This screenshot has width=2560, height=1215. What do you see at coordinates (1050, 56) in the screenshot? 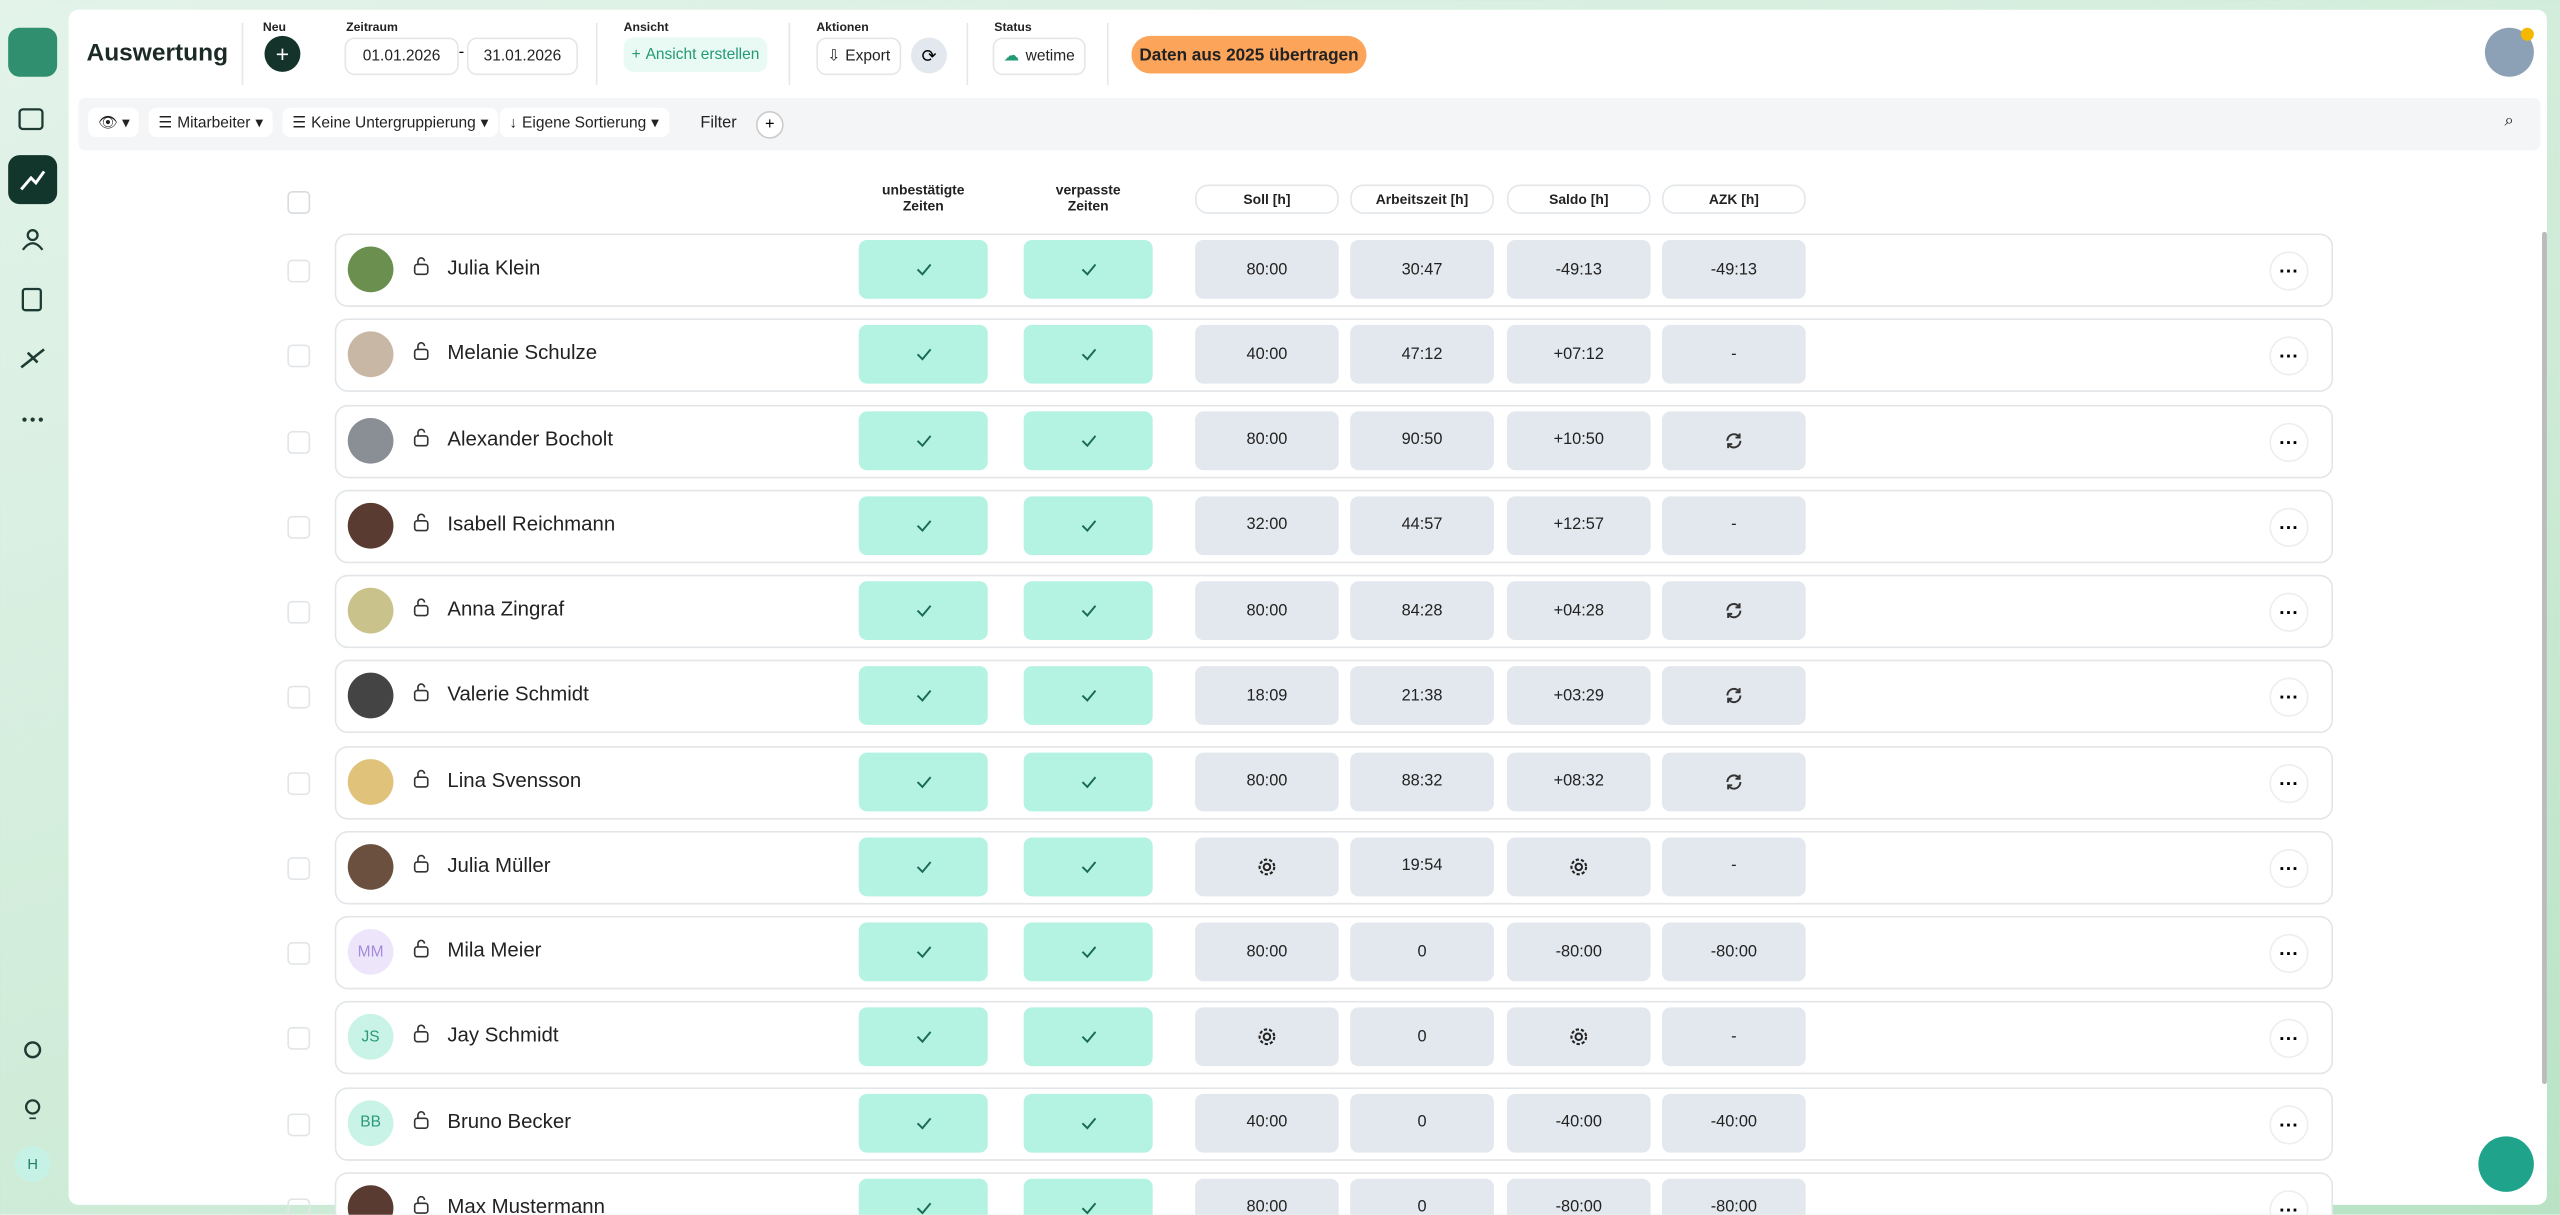
I see `status-text: wetime` at bounding box center [1050, 56].